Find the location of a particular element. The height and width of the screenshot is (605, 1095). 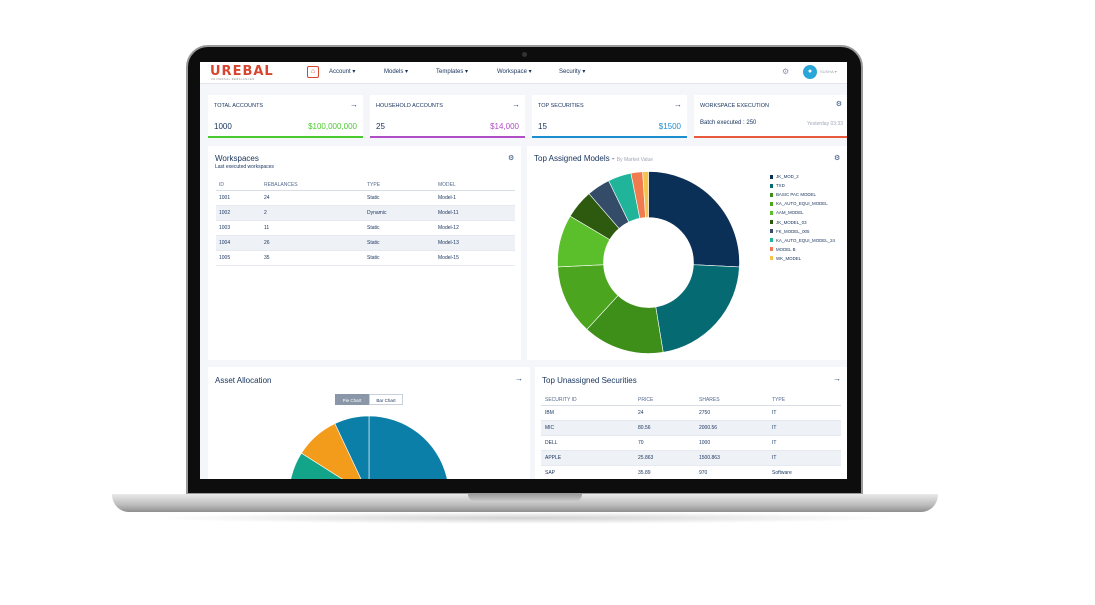

app-logo: UREBAL is located at coordinates (242, 71).